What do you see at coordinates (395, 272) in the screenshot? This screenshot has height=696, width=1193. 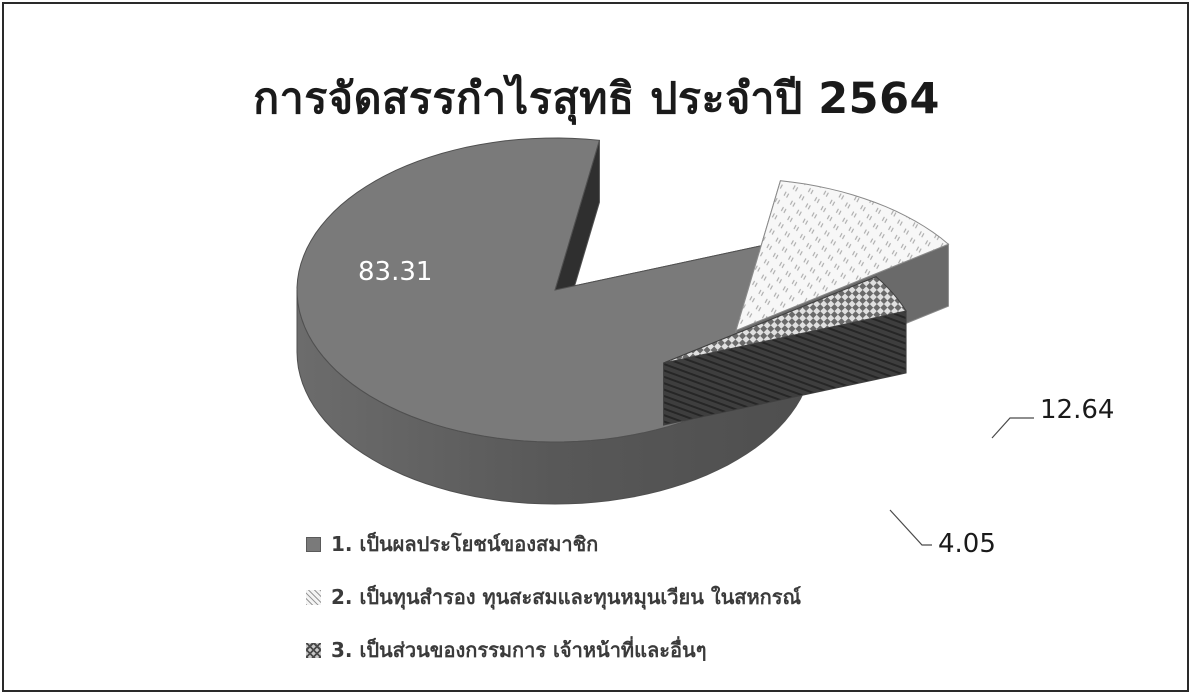 I see `data-label-1: 83.31` at bounding box center [395, 272].